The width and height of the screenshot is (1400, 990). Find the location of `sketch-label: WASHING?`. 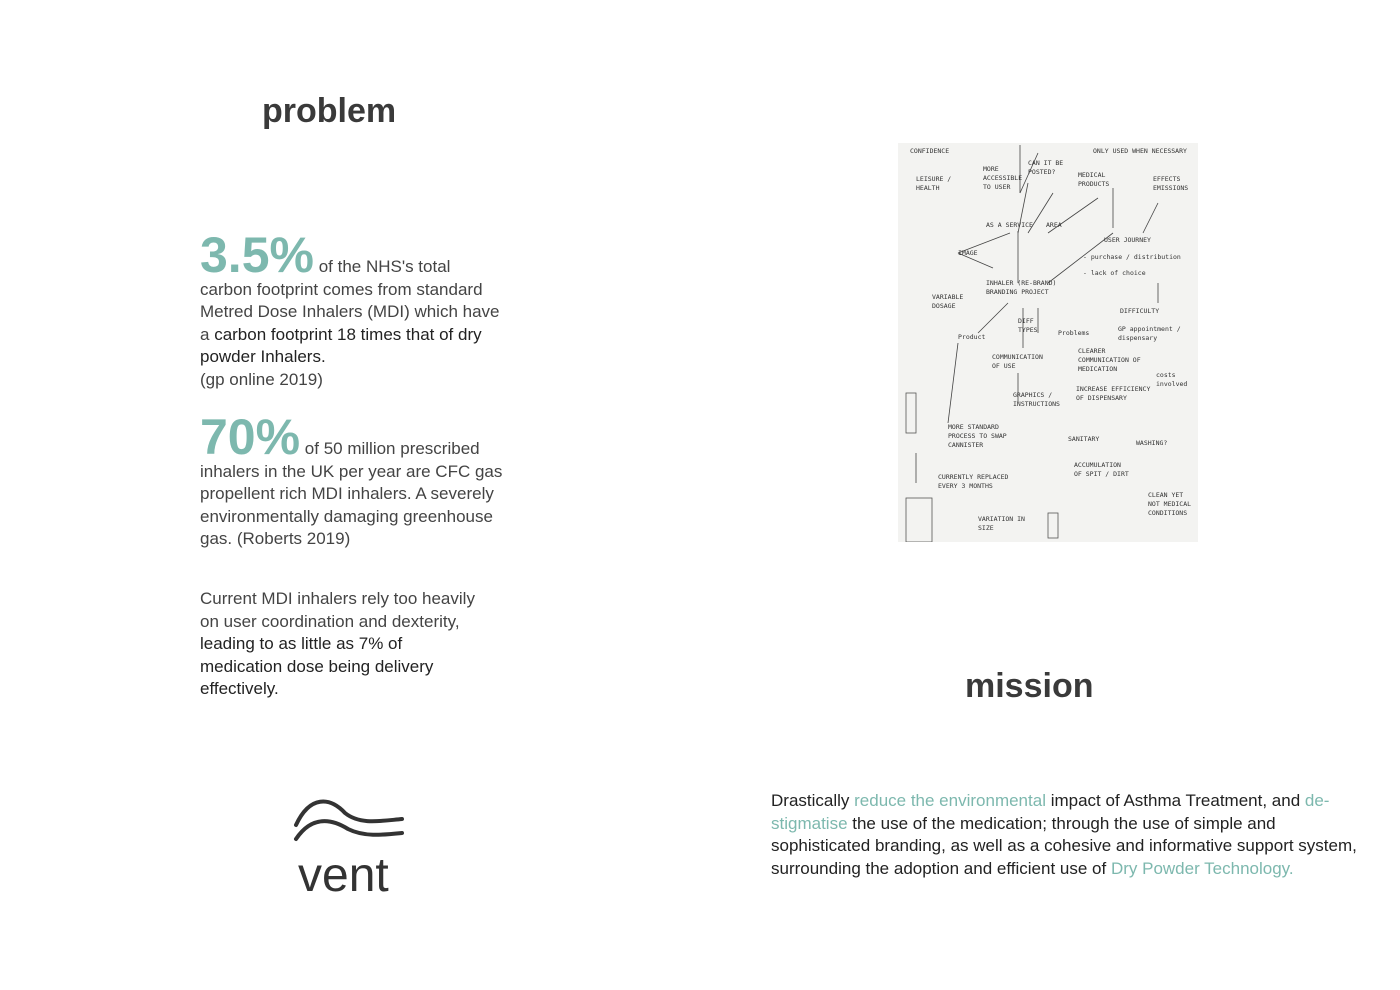

sketch-label: WASHING? is located at coordinates (1152, 443).